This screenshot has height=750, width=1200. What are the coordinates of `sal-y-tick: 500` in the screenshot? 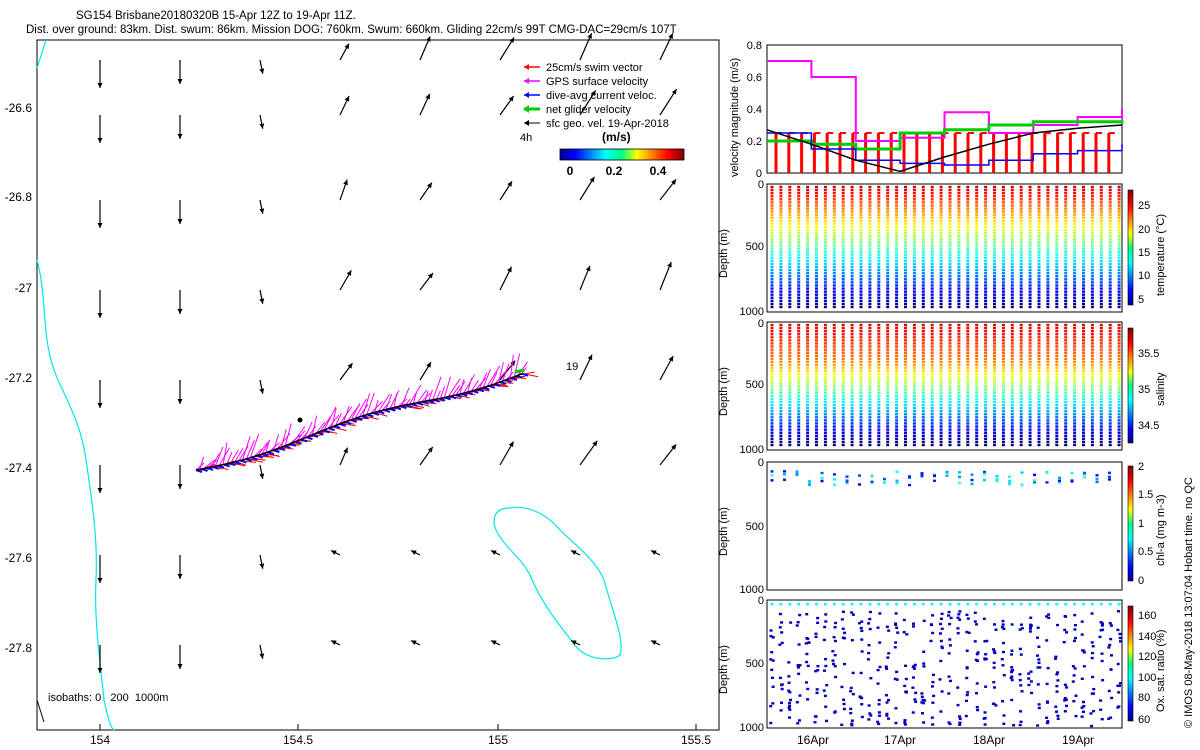 It's located at (755, 385).